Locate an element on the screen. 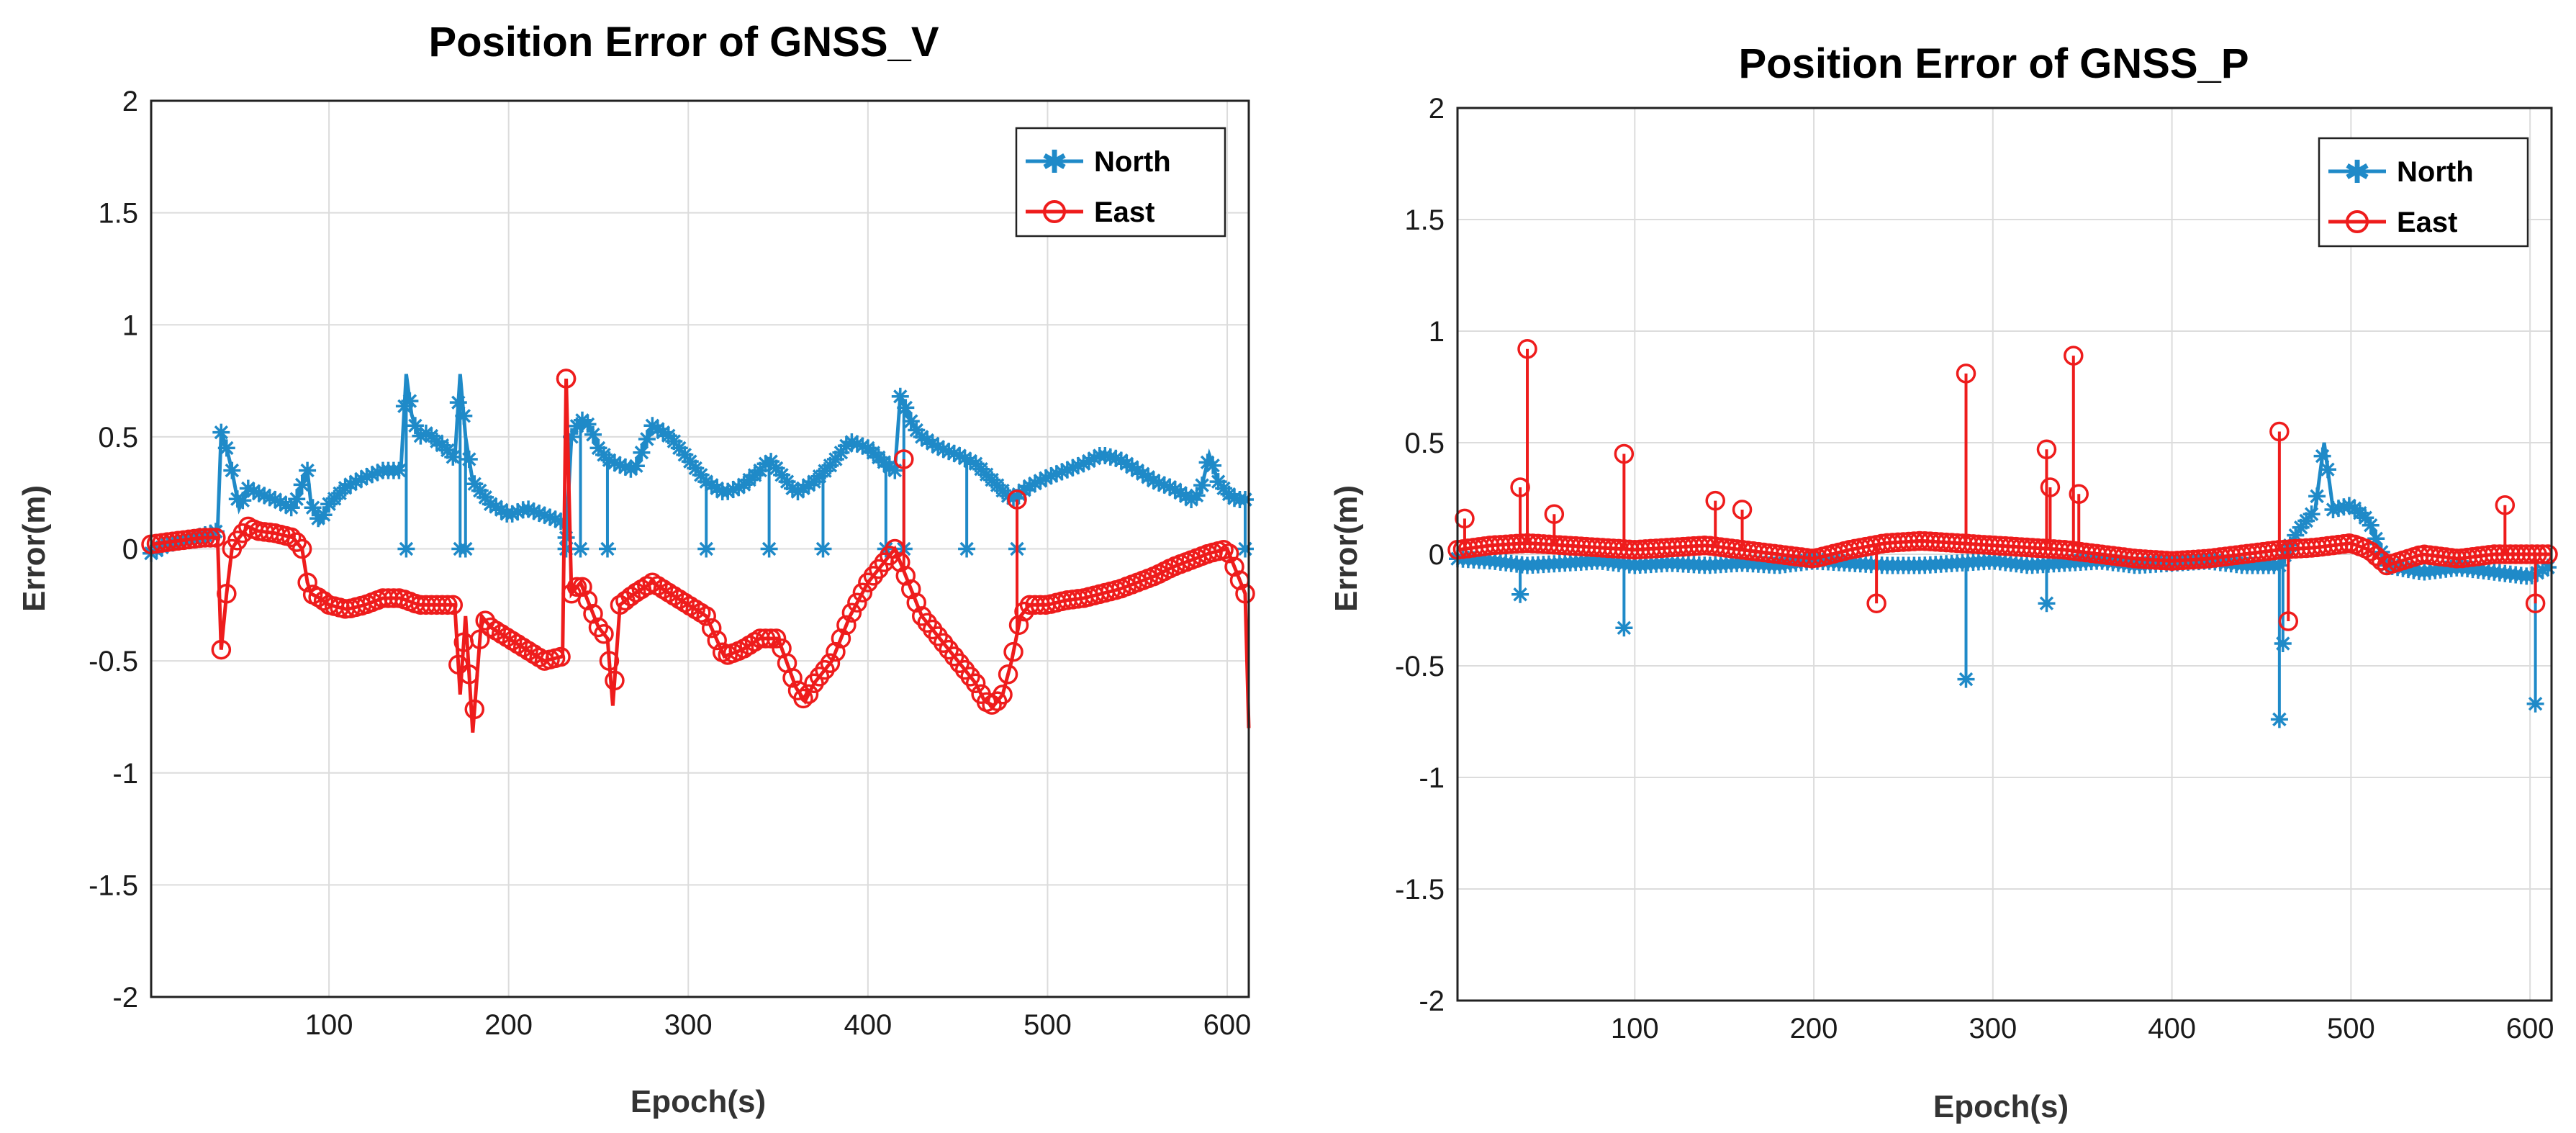  y-tick-label: 0 is located at coordinates (130, 550).